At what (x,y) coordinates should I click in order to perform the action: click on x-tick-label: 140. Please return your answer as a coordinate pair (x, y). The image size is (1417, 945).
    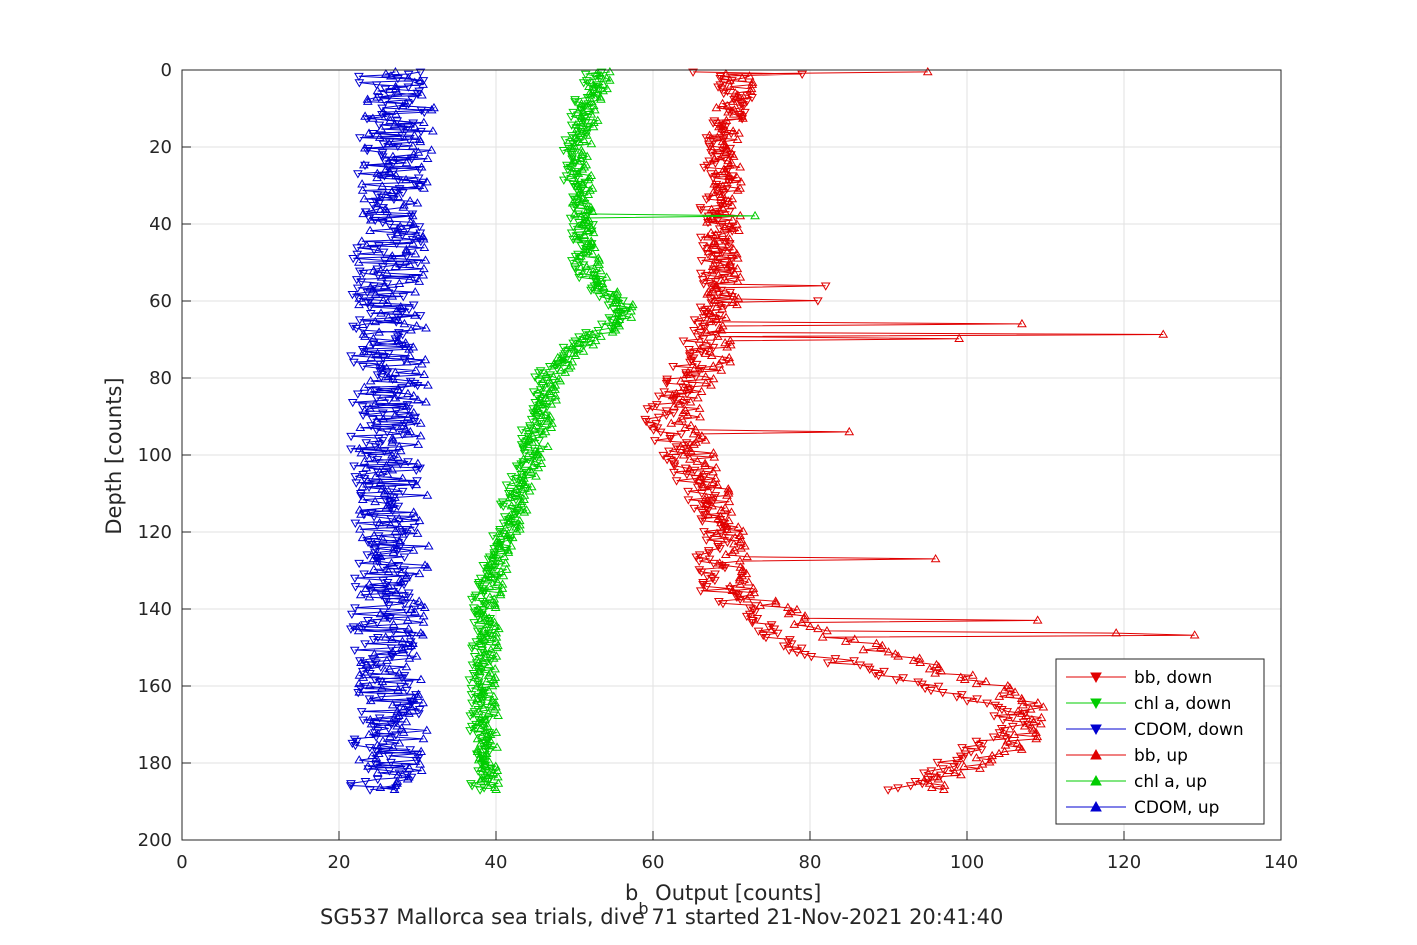
    Looking at the image, I should click on (1281, 862).